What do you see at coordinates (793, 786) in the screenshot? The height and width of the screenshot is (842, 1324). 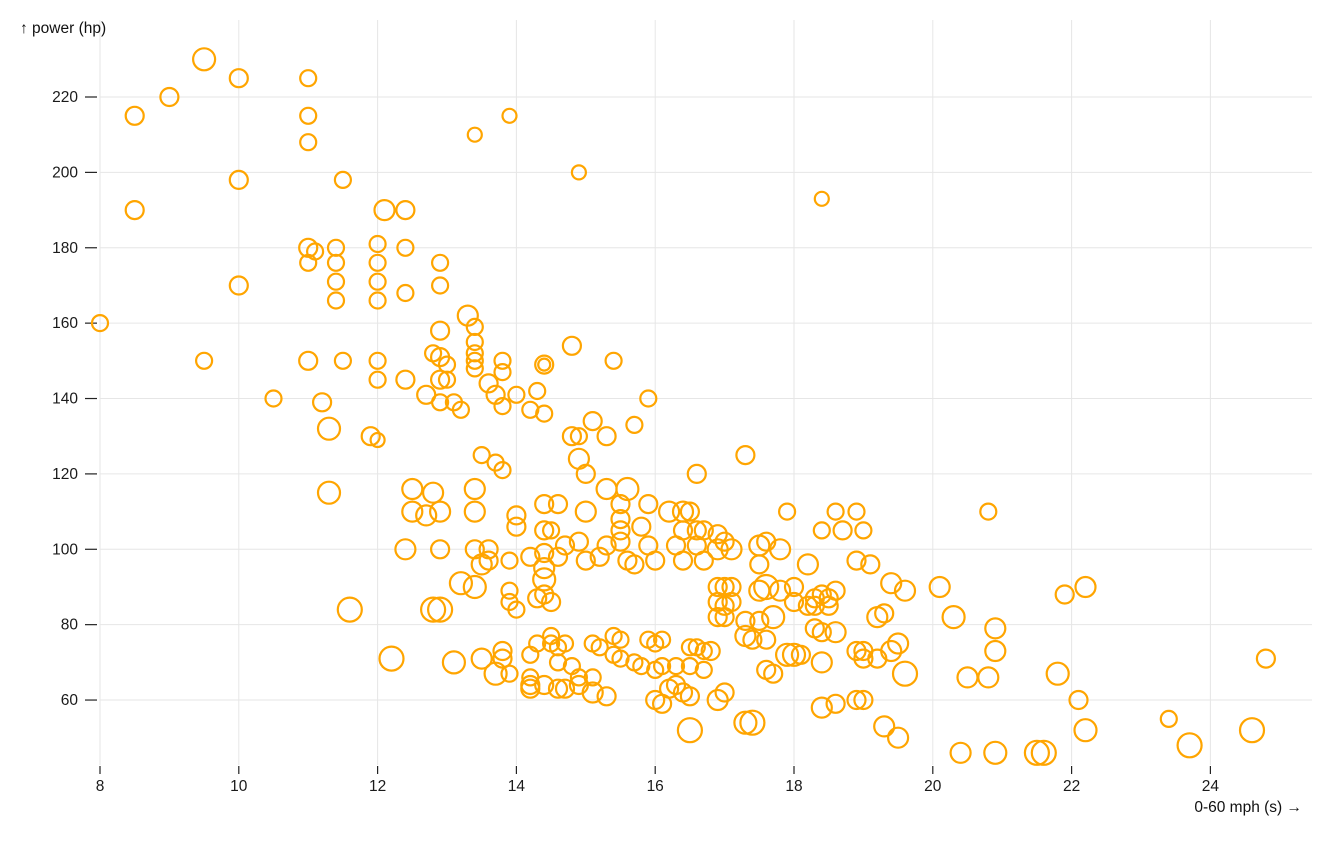 I see `x-tick-label: 18` at bounding box center [793, 786].